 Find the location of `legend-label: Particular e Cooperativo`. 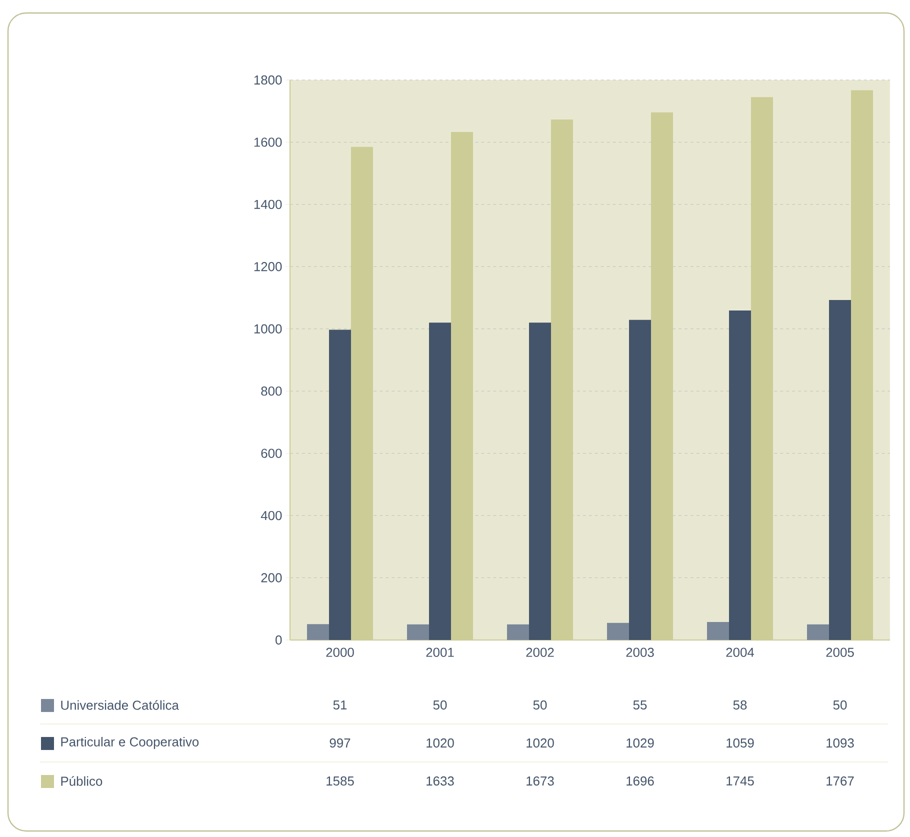

legend-label: Particular e Cooperativo is located at coordinates (130, 743).